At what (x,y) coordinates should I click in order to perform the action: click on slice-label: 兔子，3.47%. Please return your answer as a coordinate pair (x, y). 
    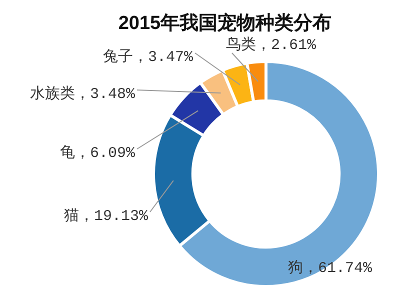
    Looking at the image, I should click on (148, 57).